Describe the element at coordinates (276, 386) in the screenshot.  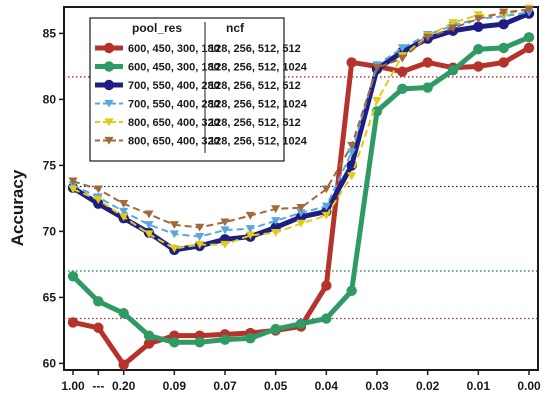
I see `x-tick-label-5: 0.05` at that location.